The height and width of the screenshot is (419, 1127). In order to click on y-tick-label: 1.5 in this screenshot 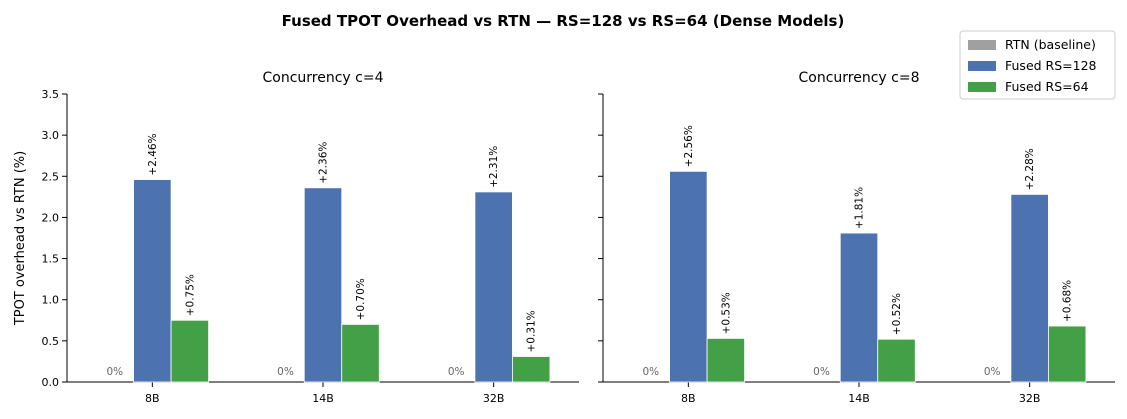, I will do `click(51, 259)`.